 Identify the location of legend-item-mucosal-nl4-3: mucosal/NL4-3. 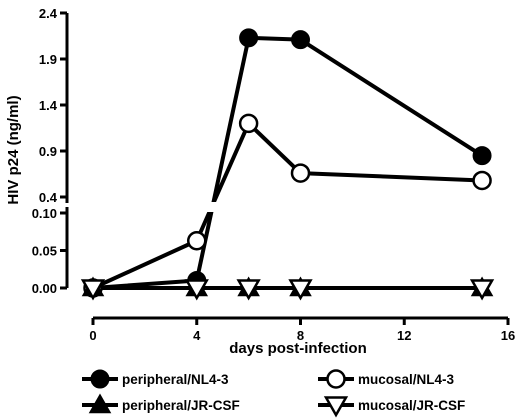
(386, 379).